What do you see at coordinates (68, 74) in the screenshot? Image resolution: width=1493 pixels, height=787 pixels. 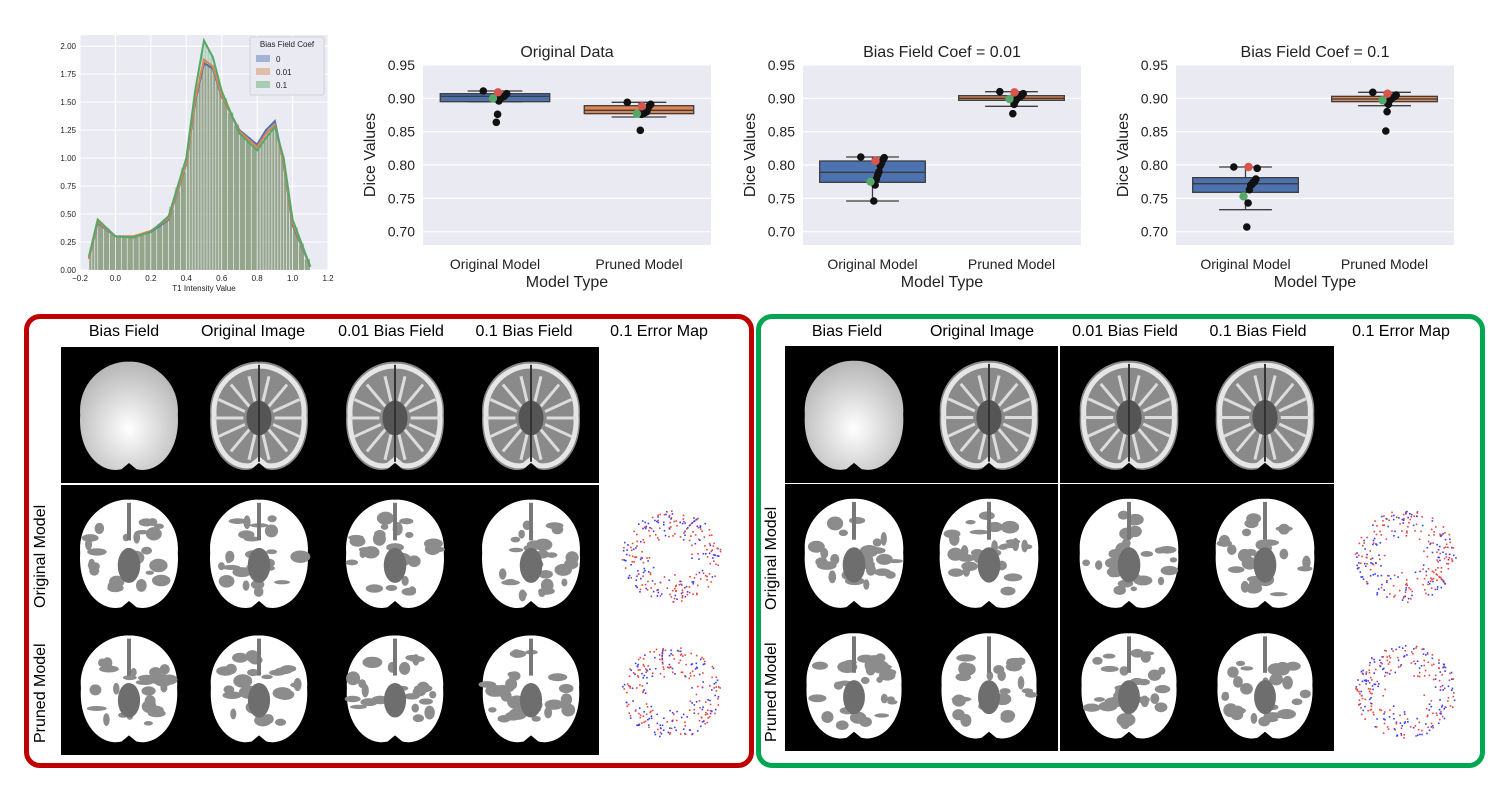 I see `hist-y-tick-label: 1.75` at bounding box center [68, 74].